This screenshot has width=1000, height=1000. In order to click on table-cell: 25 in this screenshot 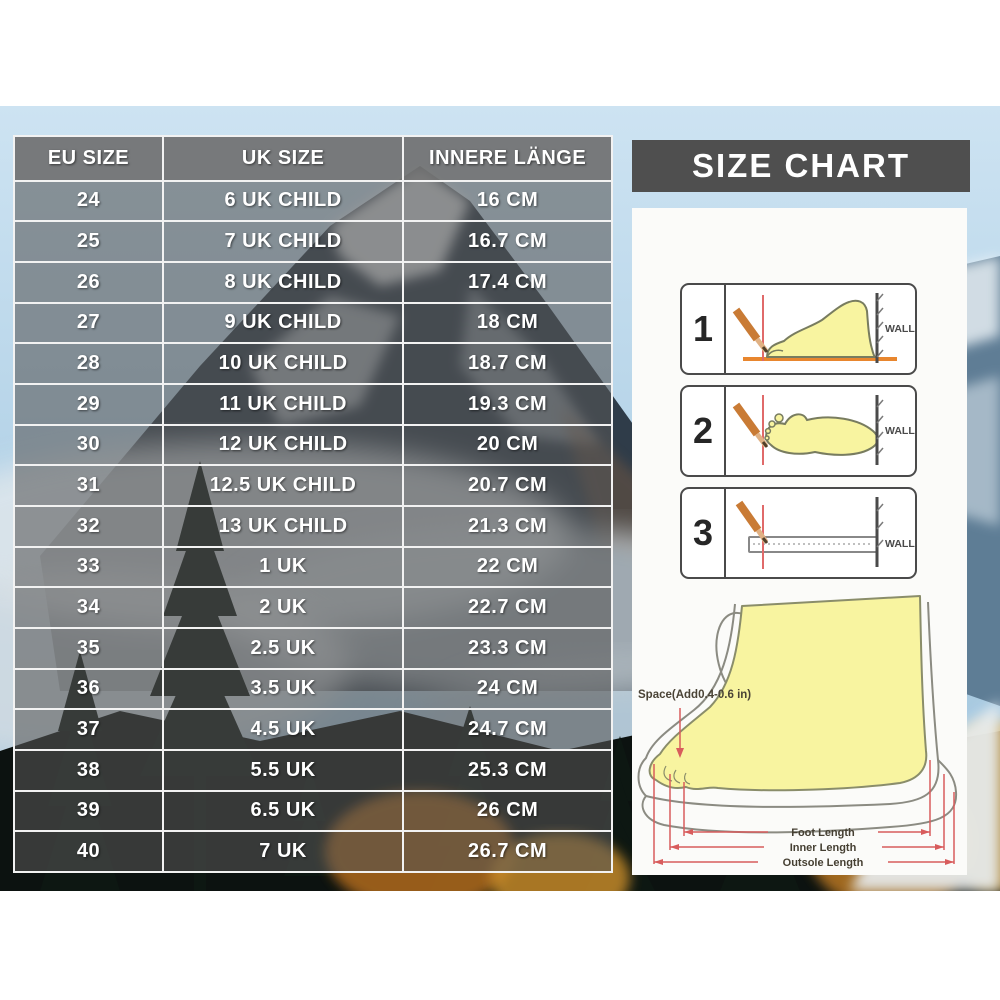, I will do `click(89, 241)`.